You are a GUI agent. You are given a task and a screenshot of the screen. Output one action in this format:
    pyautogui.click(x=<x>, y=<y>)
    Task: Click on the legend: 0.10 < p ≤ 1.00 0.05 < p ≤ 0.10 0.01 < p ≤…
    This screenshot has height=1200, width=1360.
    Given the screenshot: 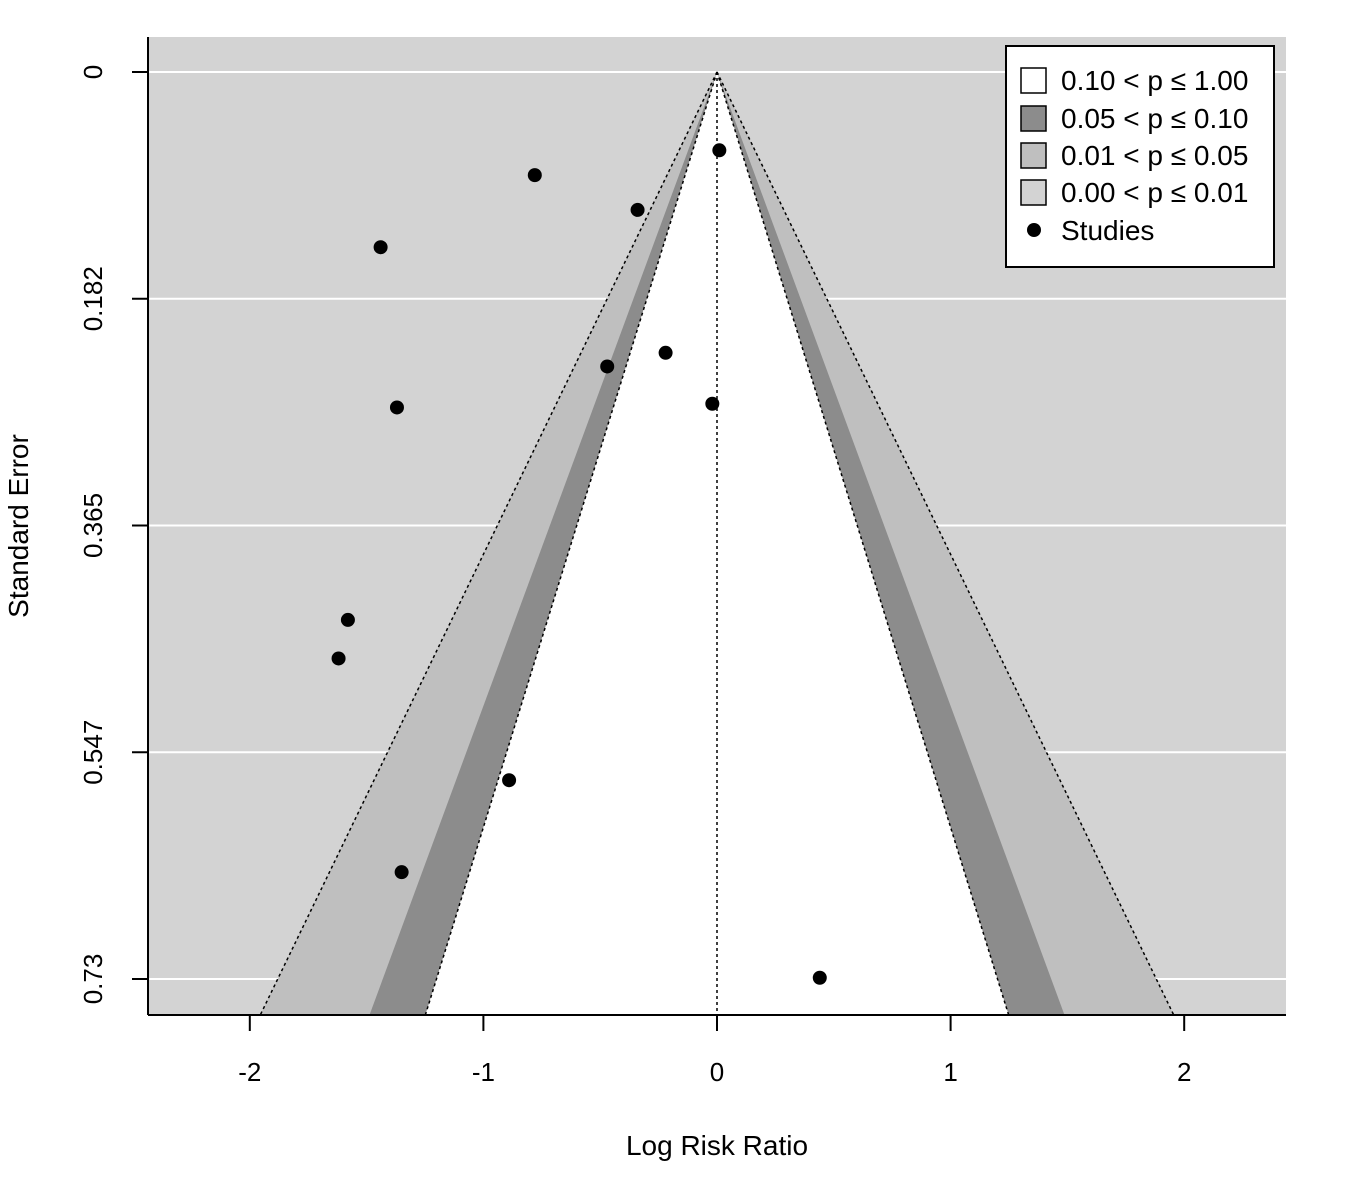 What is the action you would take?
    pyautogui.click(x=1140, y=156)
    